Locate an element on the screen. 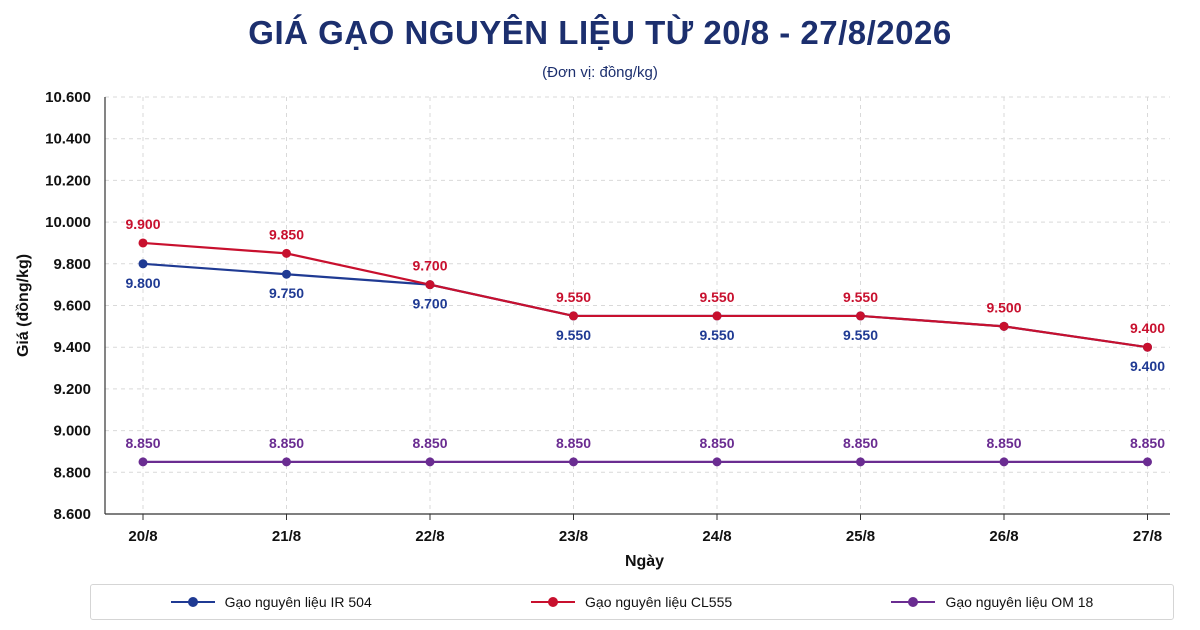 This screenshot has width=1200, height=630. x-tick-label: 21/8 is located at coordinates (286, 536).